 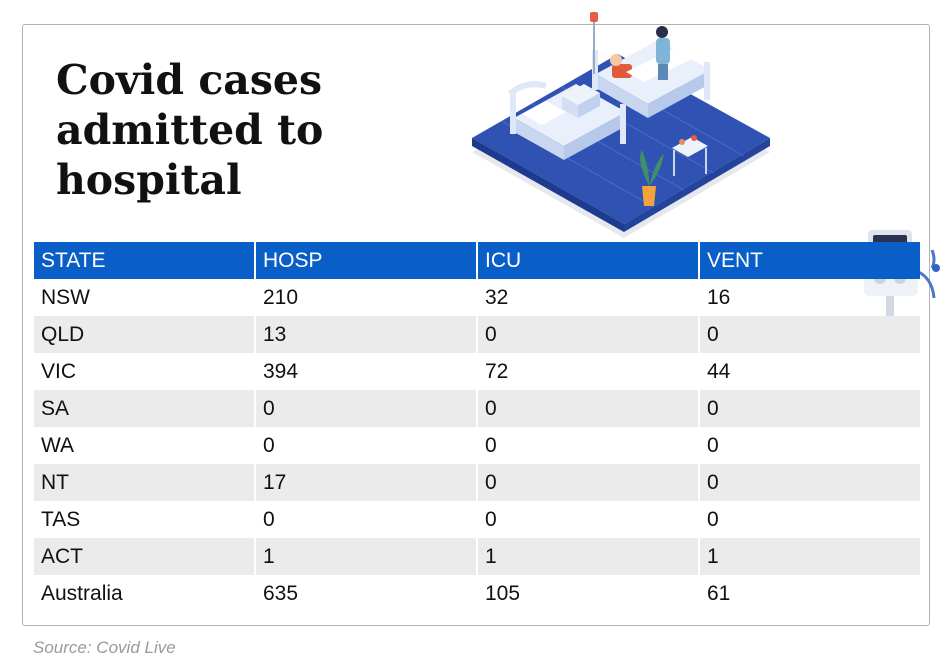 I want to click on hosp-cell: 1, so click(x=366, y=556).